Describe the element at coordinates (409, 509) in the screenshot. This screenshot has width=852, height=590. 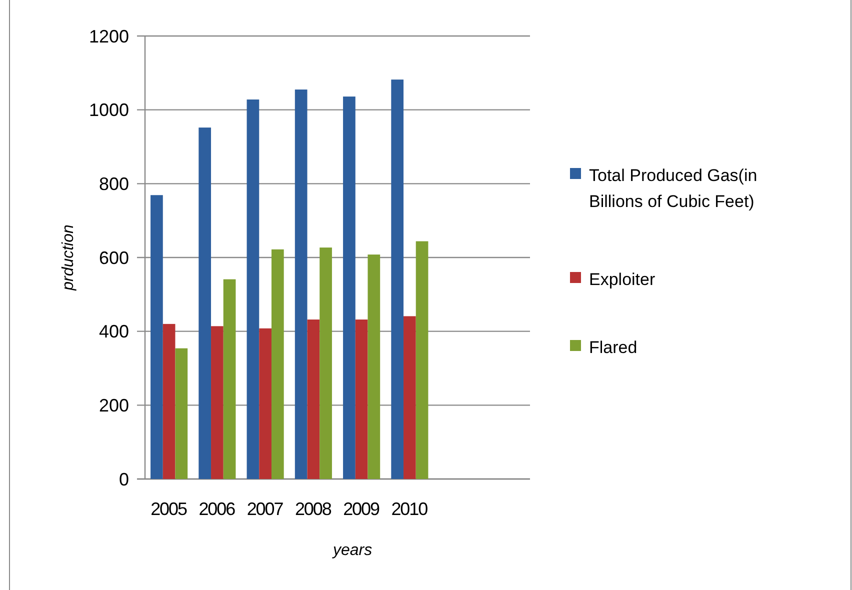
I see `x-tick-label: 2010` at that location.